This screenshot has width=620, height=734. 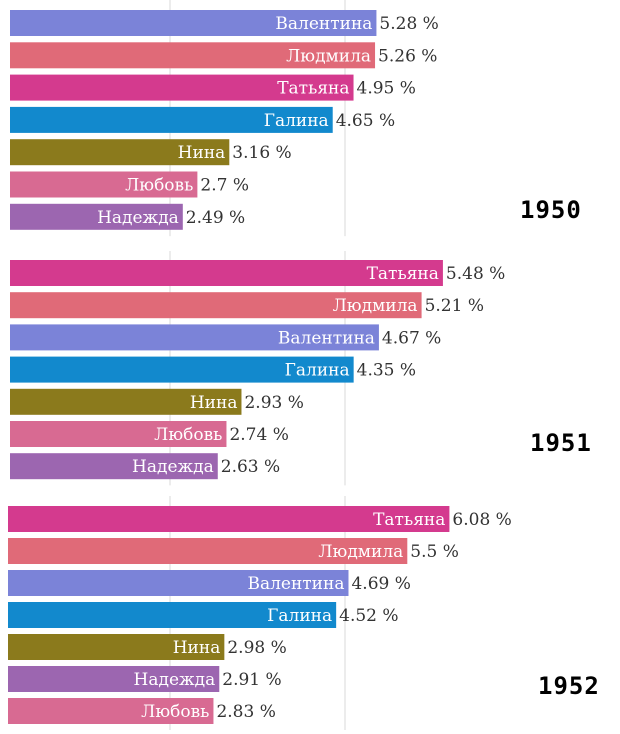 What do you see at coordinates (251, 680) in the screenshot?
I see `value-label-1952-6: 2.91 %` at bounding box center [251, 680].